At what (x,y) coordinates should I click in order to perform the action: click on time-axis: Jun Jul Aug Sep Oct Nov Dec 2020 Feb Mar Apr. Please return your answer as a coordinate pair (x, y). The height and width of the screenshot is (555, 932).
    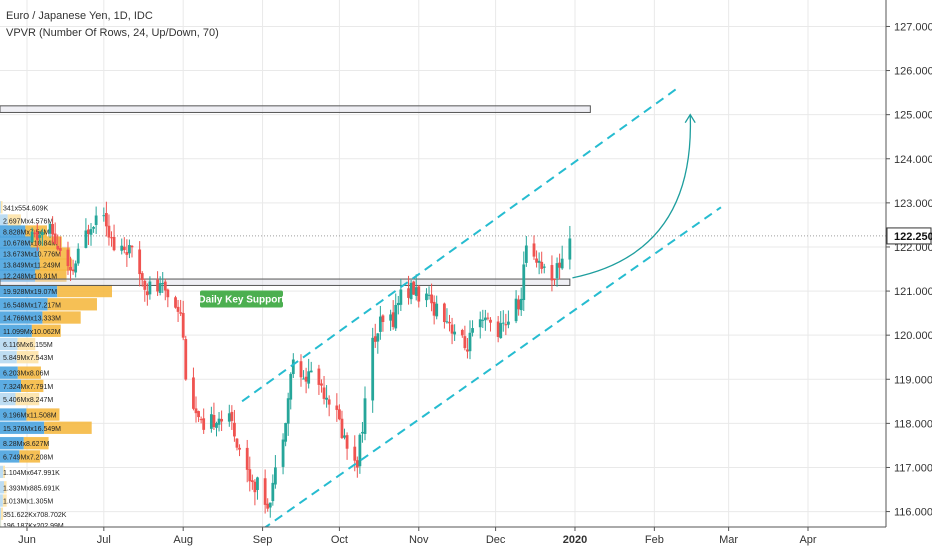
    Looking at the image, I should click on (443, 538).